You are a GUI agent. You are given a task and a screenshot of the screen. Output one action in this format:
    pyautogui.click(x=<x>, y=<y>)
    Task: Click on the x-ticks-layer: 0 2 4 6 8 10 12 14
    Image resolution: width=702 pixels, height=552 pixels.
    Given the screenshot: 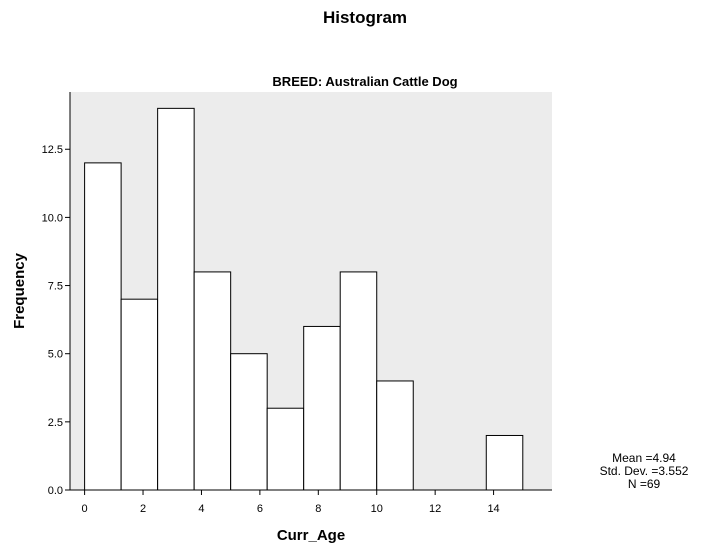 What is the action you would take?
    pyautogui.click(x=291, y=502)
    